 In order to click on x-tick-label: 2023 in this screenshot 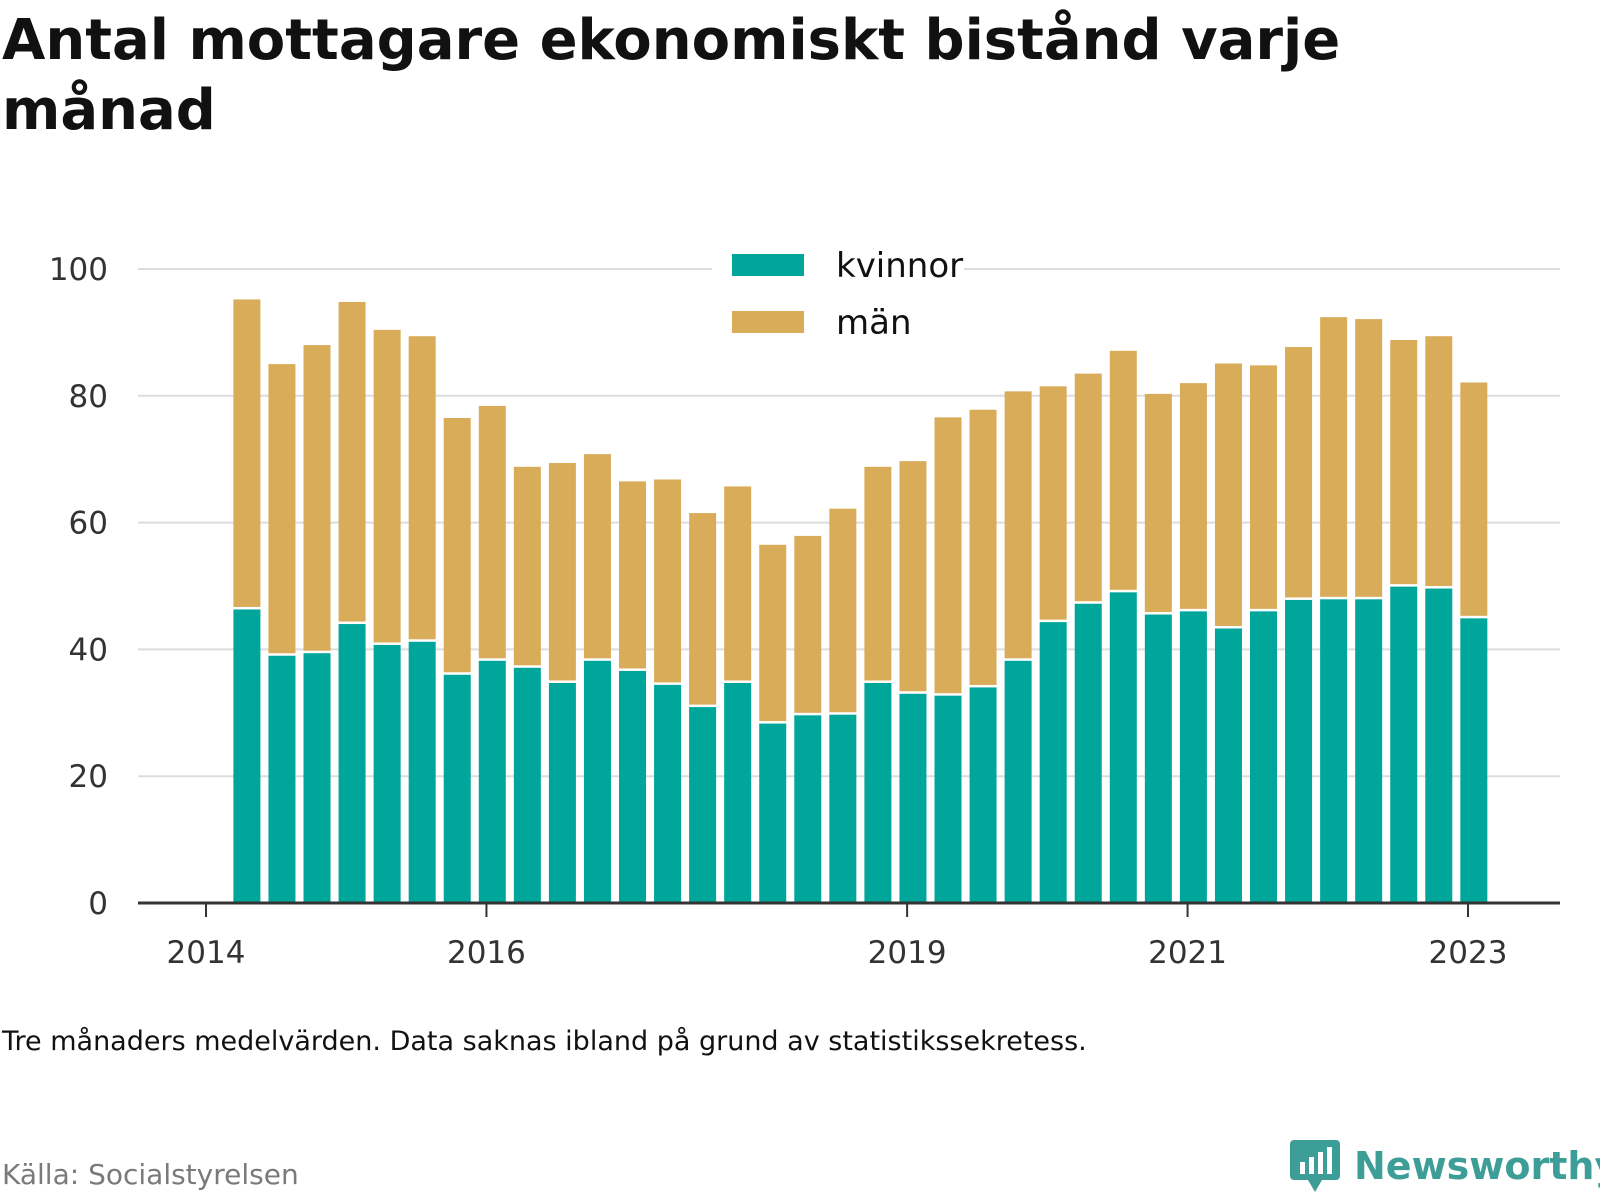, I will do `click(1468, 953)`.